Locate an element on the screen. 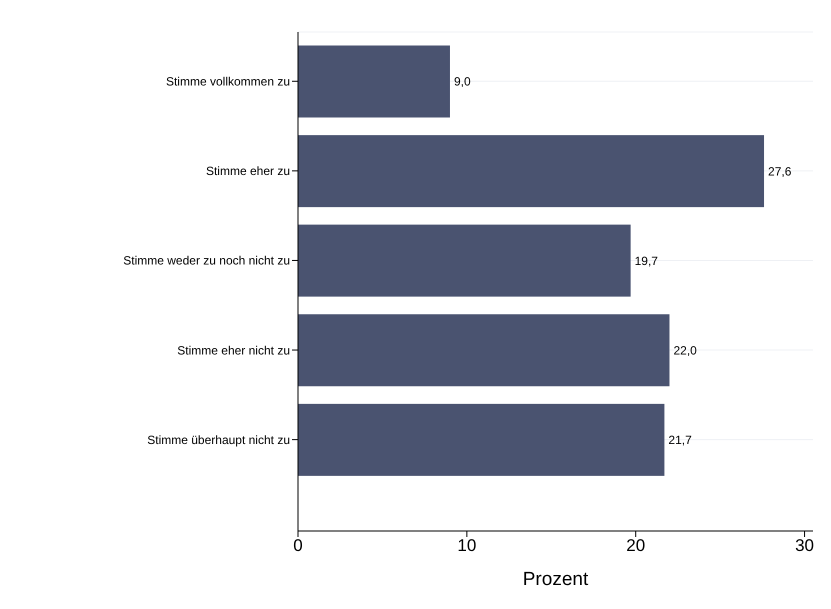  y-tick-label: Stimme weder zu noch nicht zu is located at coordinates (206, 261).